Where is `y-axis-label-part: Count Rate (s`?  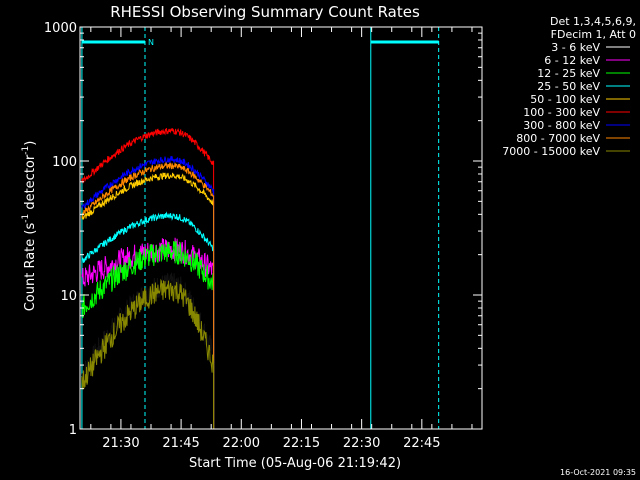
y-axis-label-part: Count Rate (s is located at coordinates (30, 267).